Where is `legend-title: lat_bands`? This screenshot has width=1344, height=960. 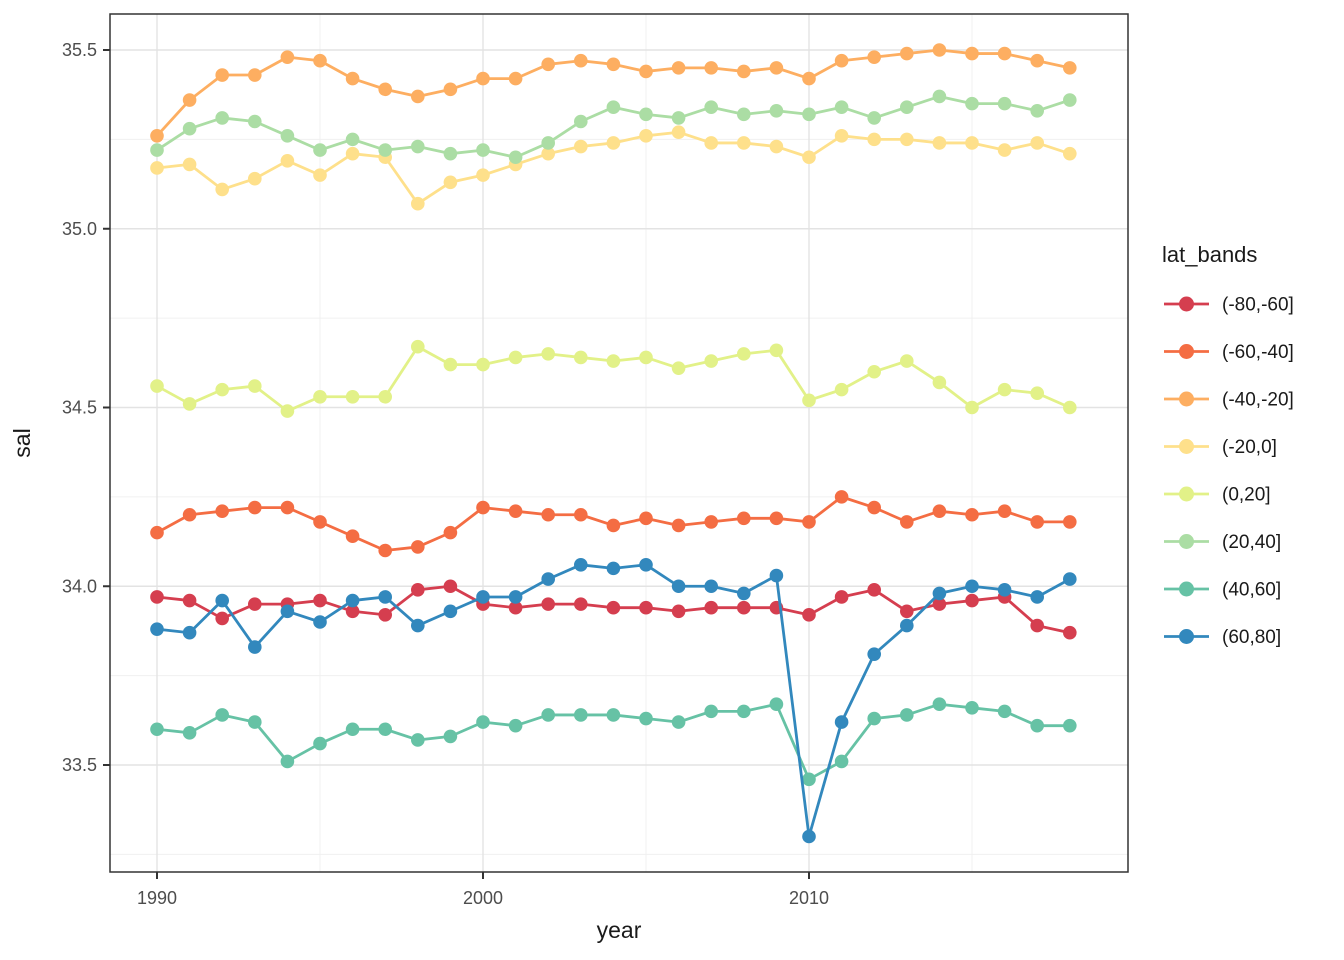
legend-title: lat_bands is located at coordinates (1209, 254).